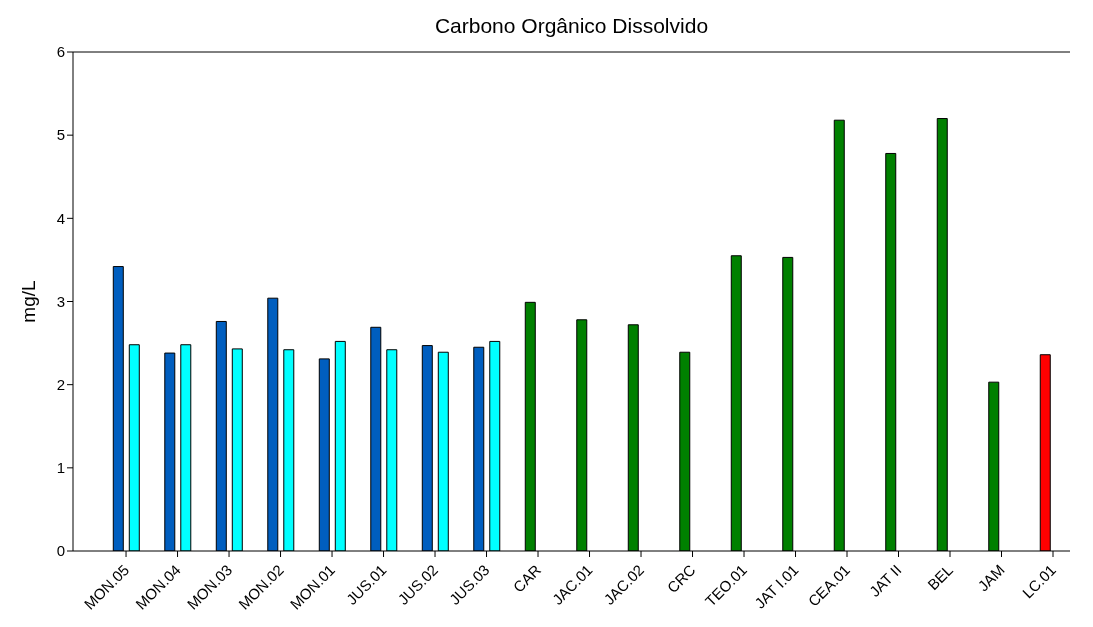  What do you see at coordinates (60, 218) in the screenshot?
I see `y-tick-label: 4` at bounding box center [60, 218].